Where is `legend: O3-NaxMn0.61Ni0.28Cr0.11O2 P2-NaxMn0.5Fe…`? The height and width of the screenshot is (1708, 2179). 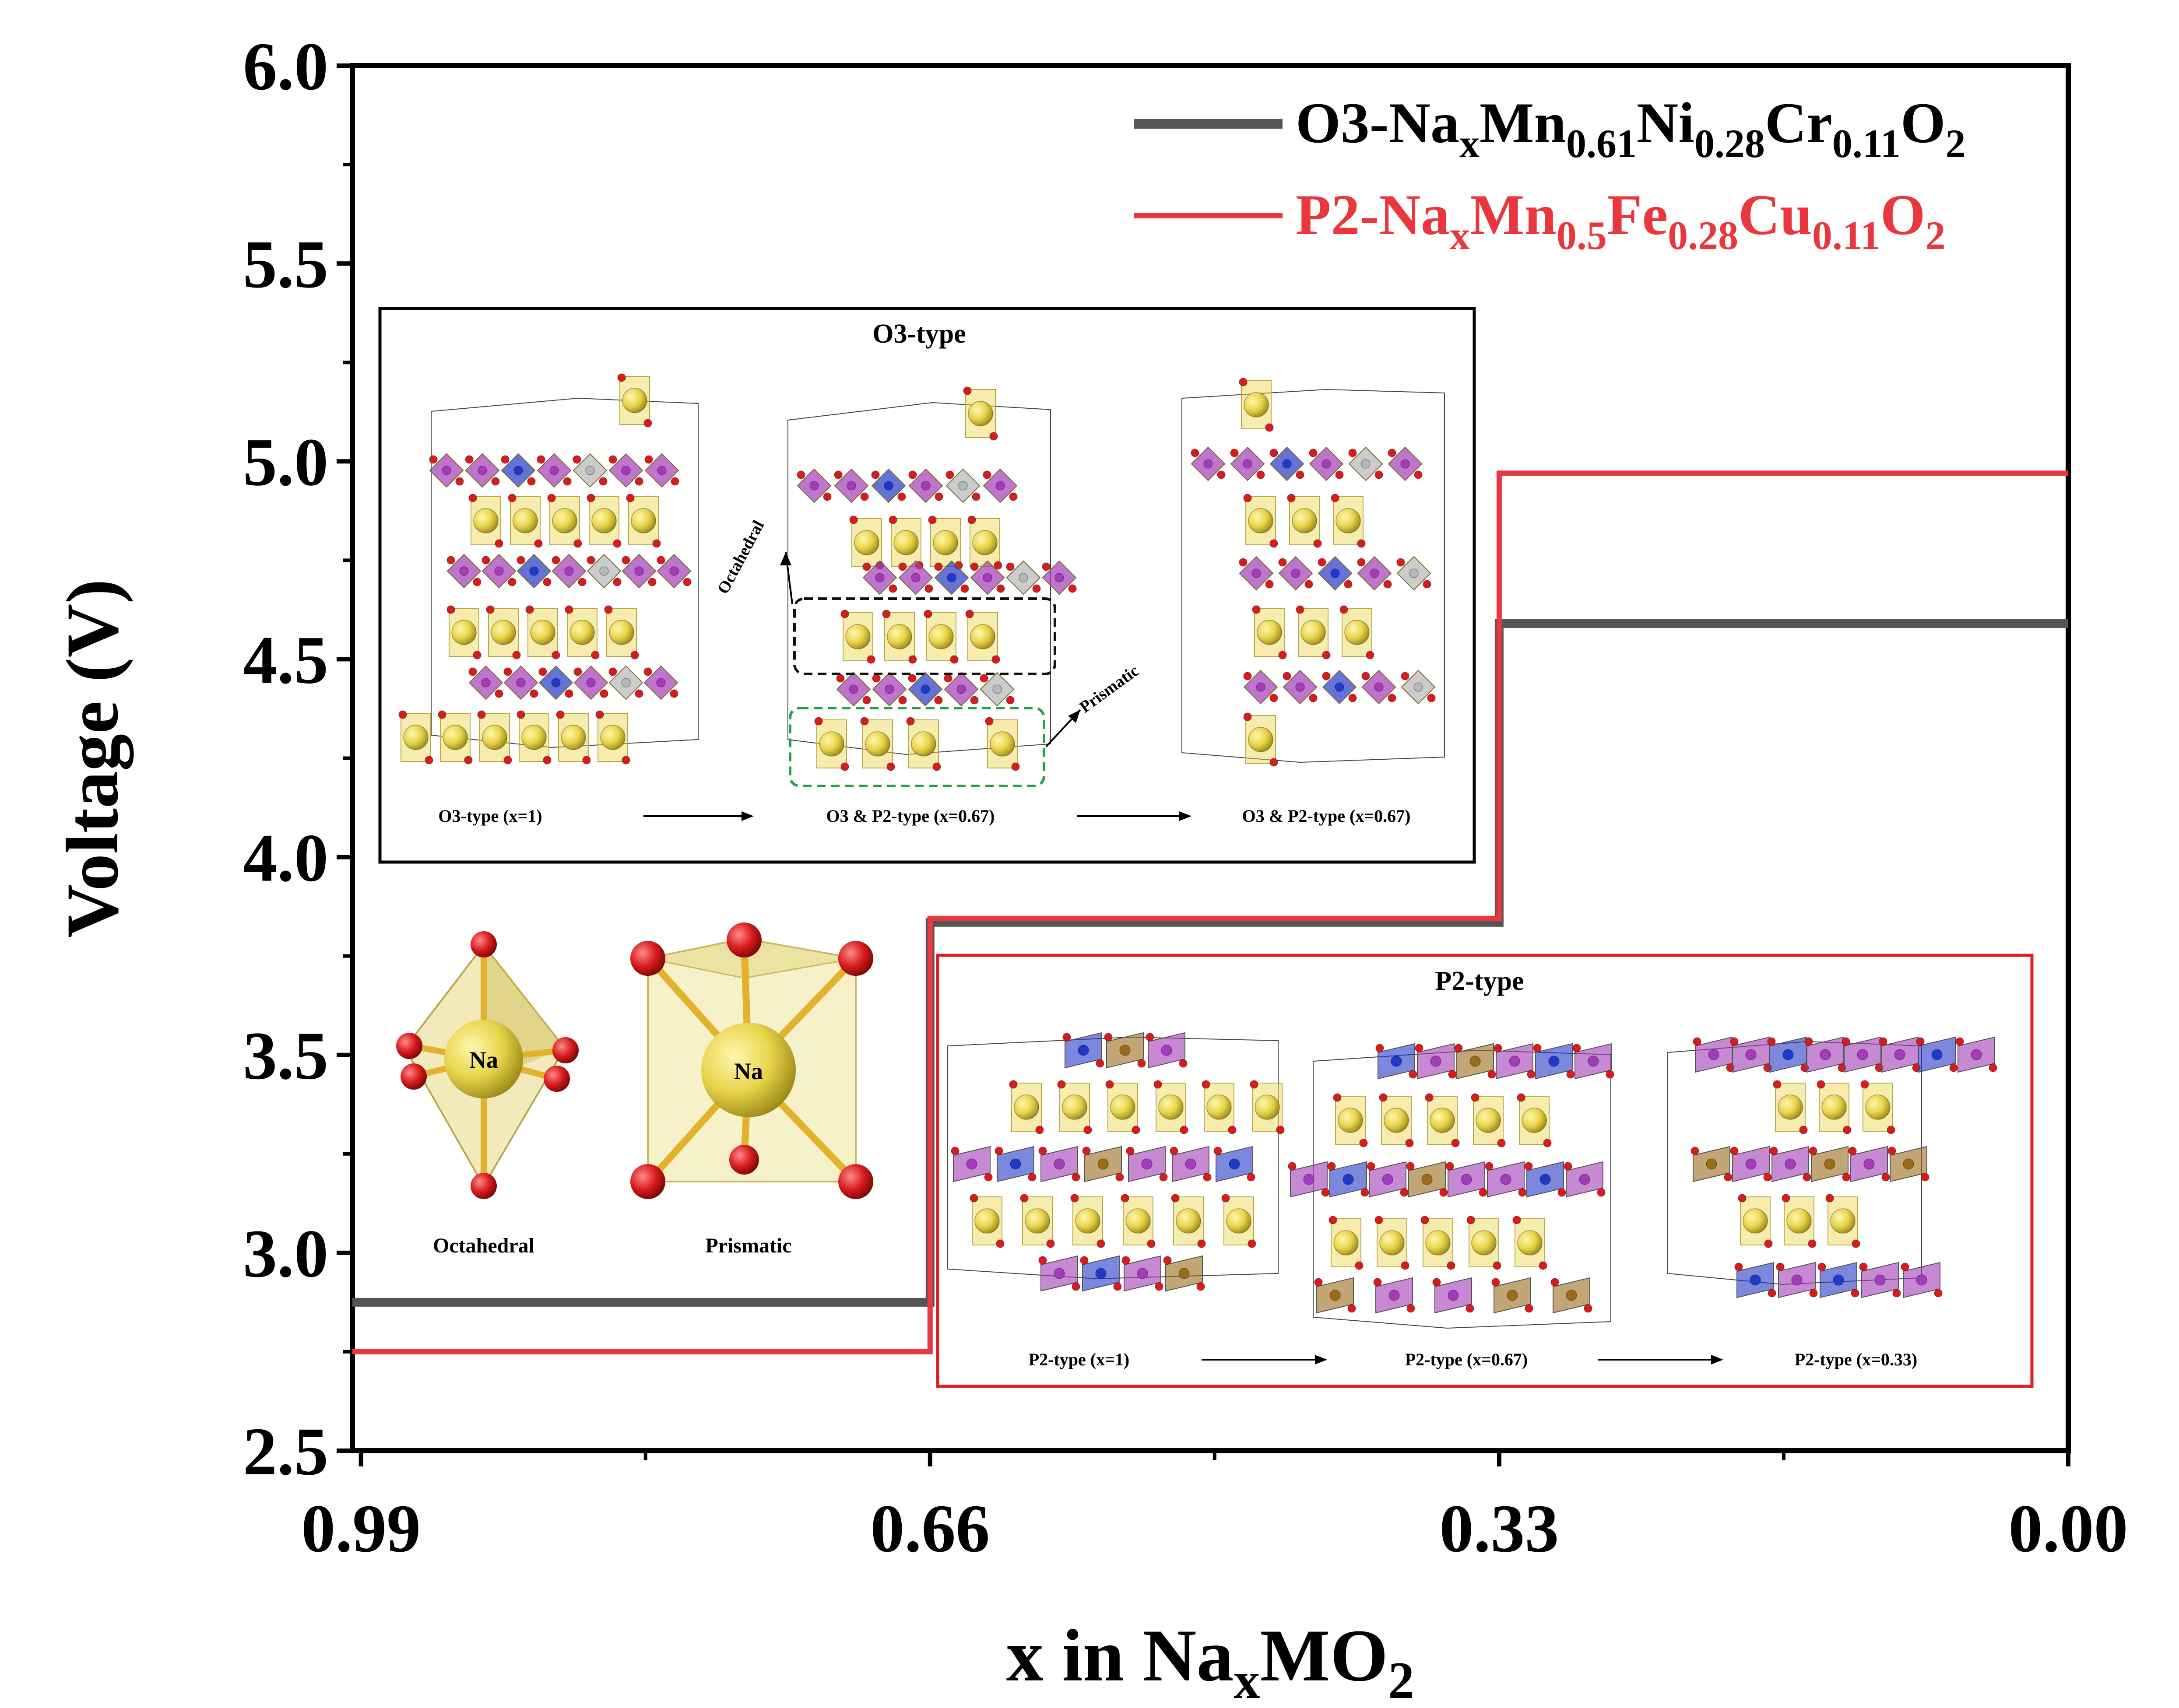
legend: O3-NaxMn0.61Ni0.28Cr0.11O2 P2-NaxMn0.5Fe… is located at coordinates (1550, 174).